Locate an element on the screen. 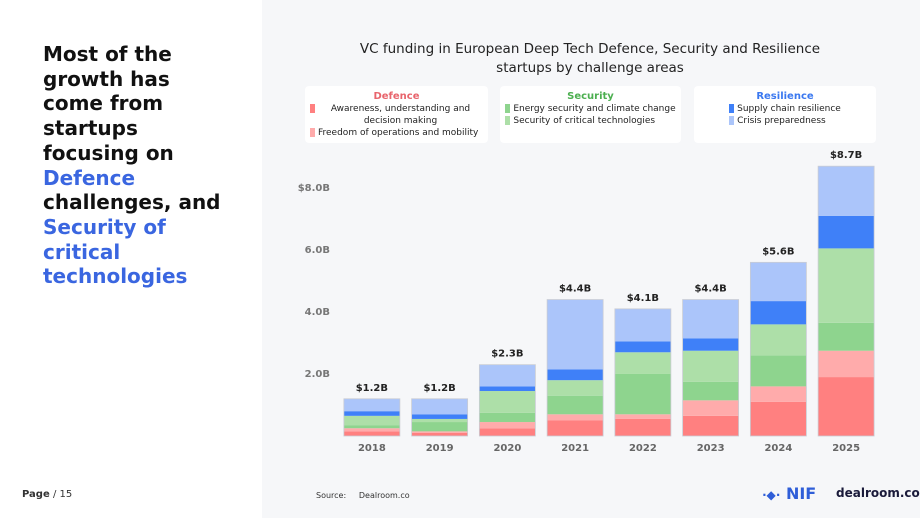 The width and height of the screenshot is (920, 518). y-tick-label: $8.0B is located at coordinates (314, 188).